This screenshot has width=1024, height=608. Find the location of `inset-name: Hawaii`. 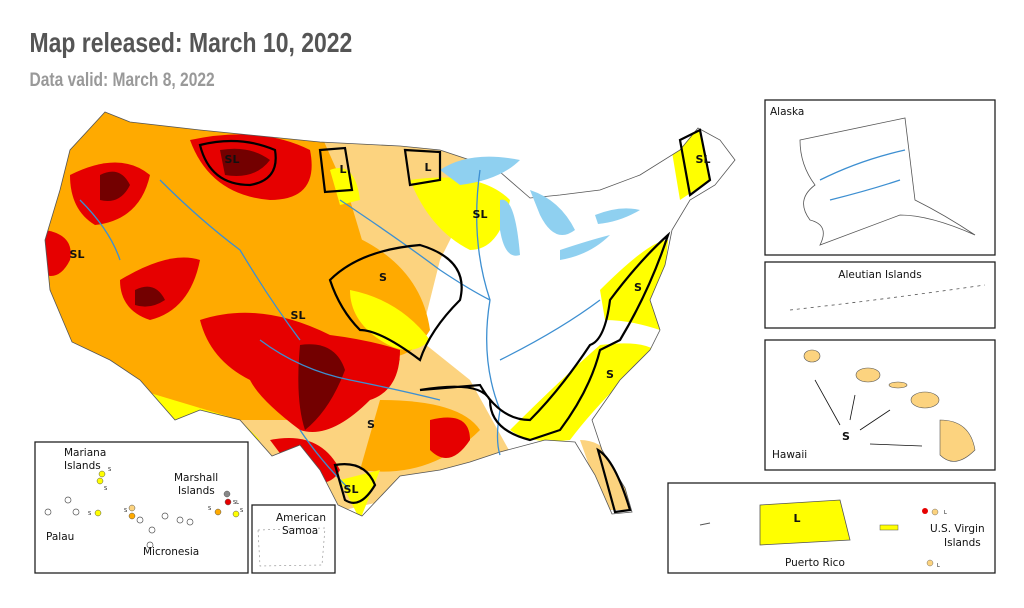

inset-name: Hawaii is located at coordinates (789, 455).